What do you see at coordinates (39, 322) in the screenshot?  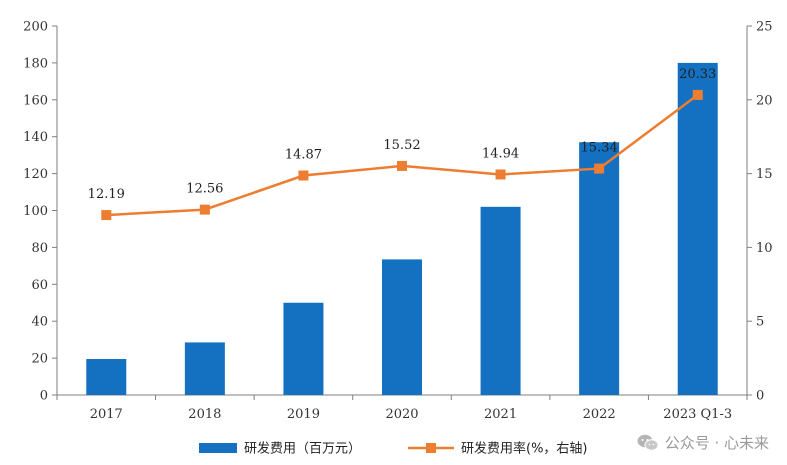 I see `y-left-tick-label: 40` at bounding box center [39, 322].